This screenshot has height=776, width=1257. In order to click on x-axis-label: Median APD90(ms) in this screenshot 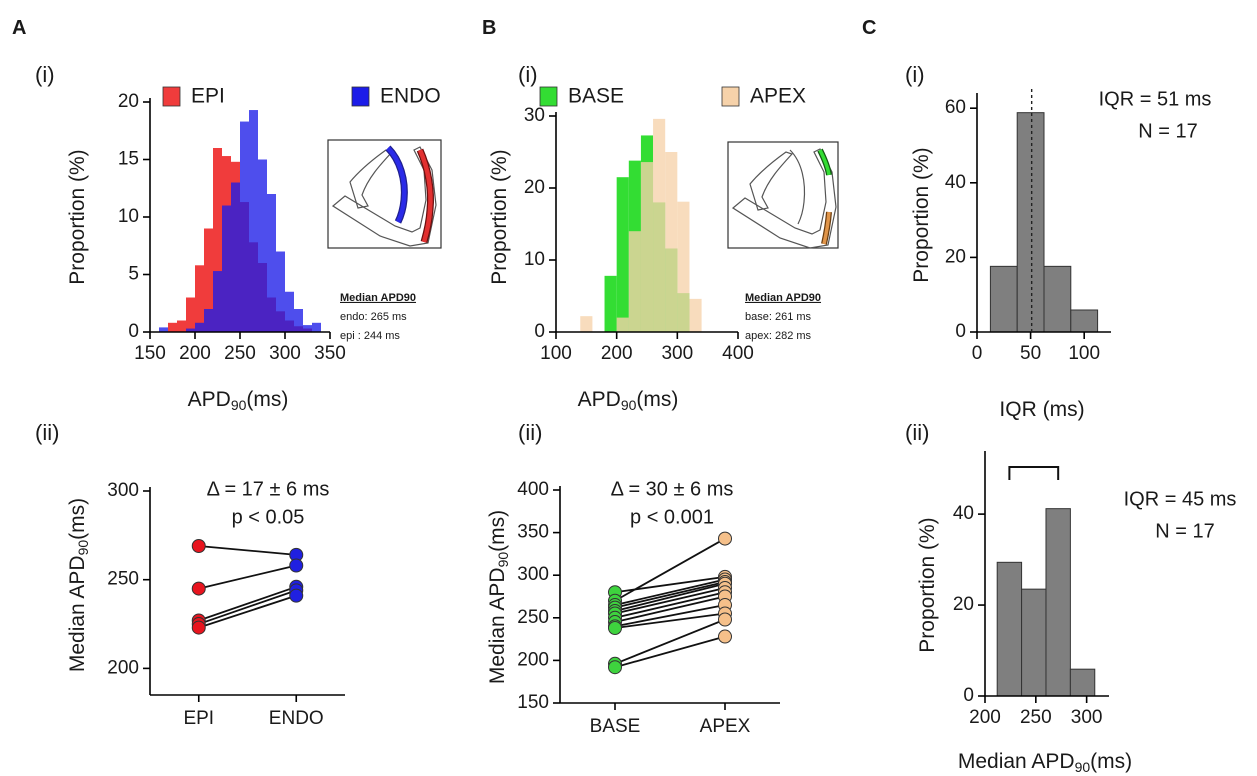, I will do `click(1045, 762)`.